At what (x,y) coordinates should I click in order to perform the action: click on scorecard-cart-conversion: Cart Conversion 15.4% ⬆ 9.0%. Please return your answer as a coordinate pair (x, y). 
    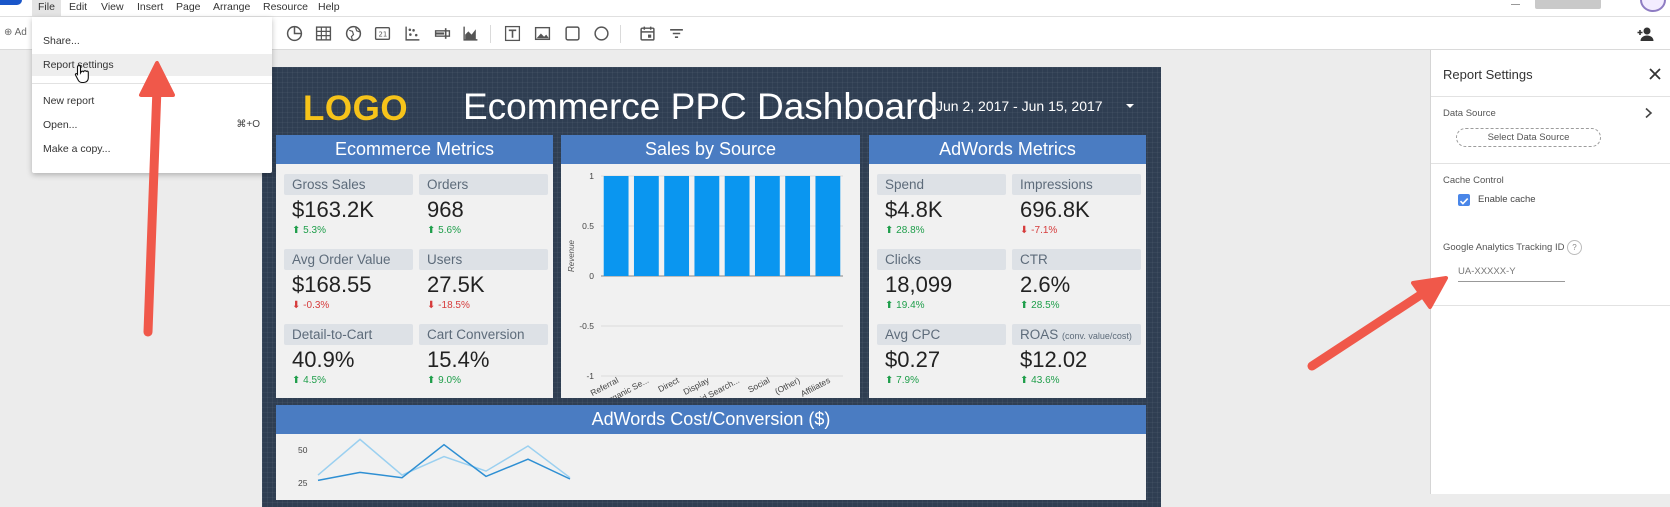
    Looking at the image, I should click on (483, 355).